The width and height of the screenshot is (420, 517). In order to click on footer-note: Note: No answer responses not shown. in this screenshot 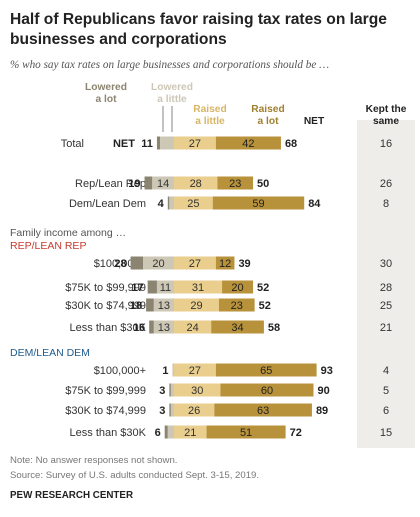, I will do `click(93, 460)`.